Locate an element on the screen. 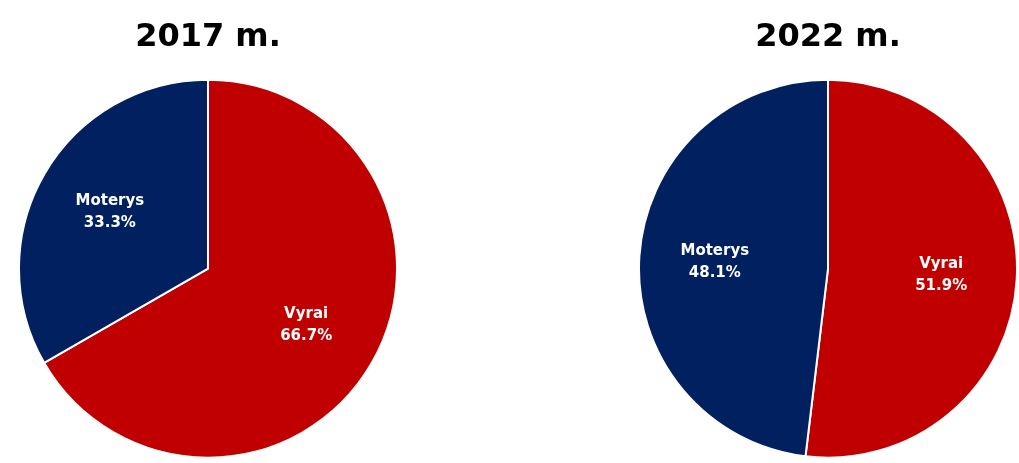 Image resolution: width=1019 pixels, height=463 pixels. data-label: 66.7% is located at coordinates (306, 335).